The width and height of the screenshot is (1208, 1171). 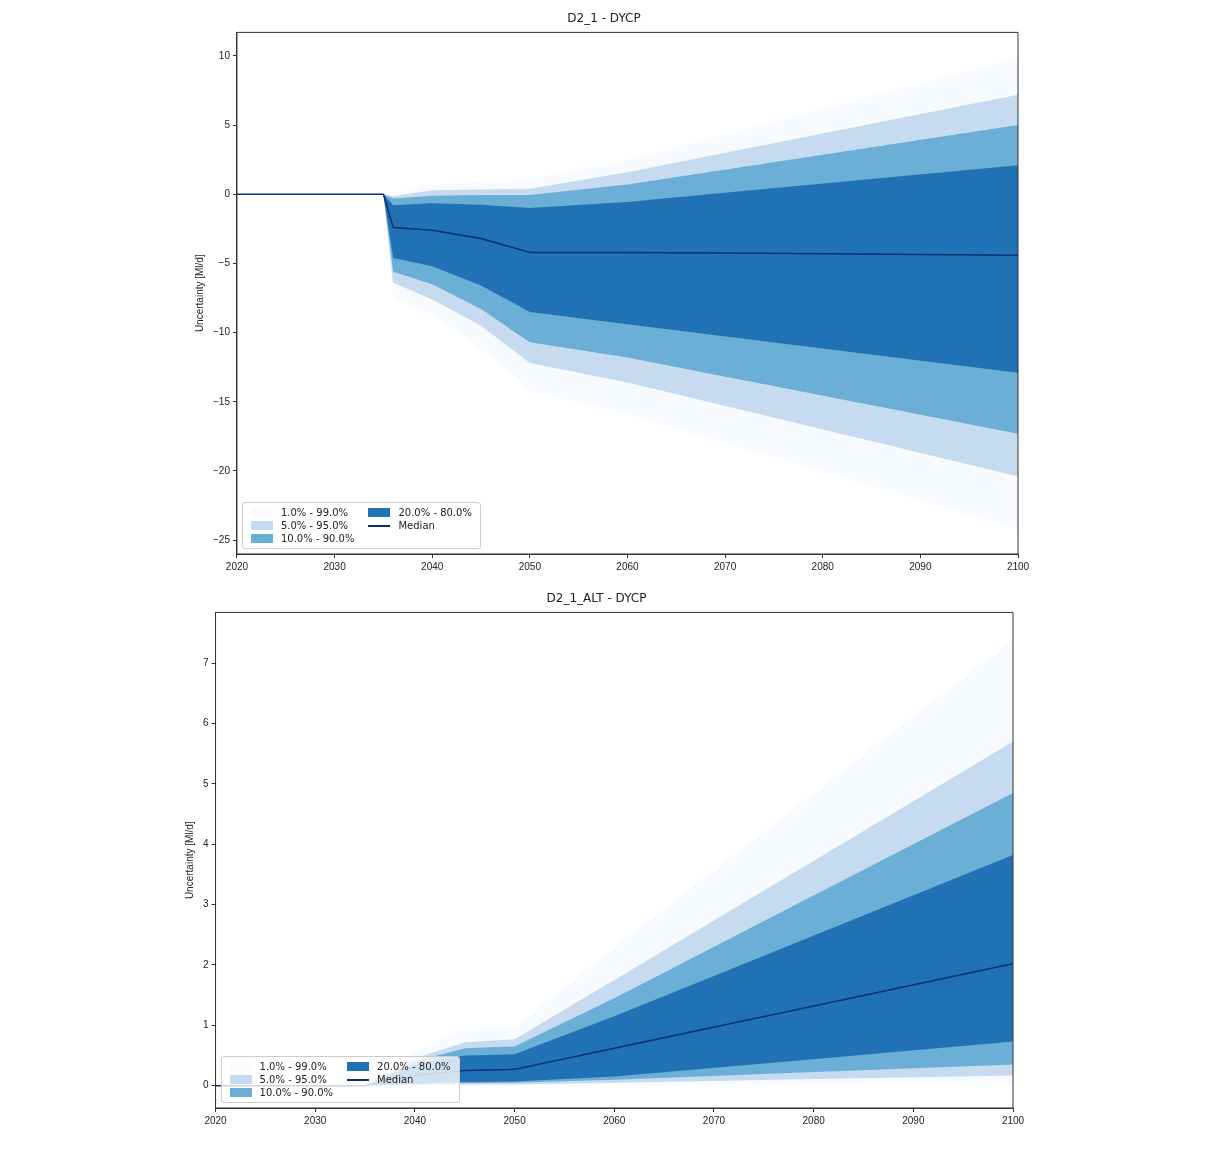 What do you see at coordinates (206, 904) in the screenshot?
I see `y-tick-label: 3` at bounding box center [206, 904].